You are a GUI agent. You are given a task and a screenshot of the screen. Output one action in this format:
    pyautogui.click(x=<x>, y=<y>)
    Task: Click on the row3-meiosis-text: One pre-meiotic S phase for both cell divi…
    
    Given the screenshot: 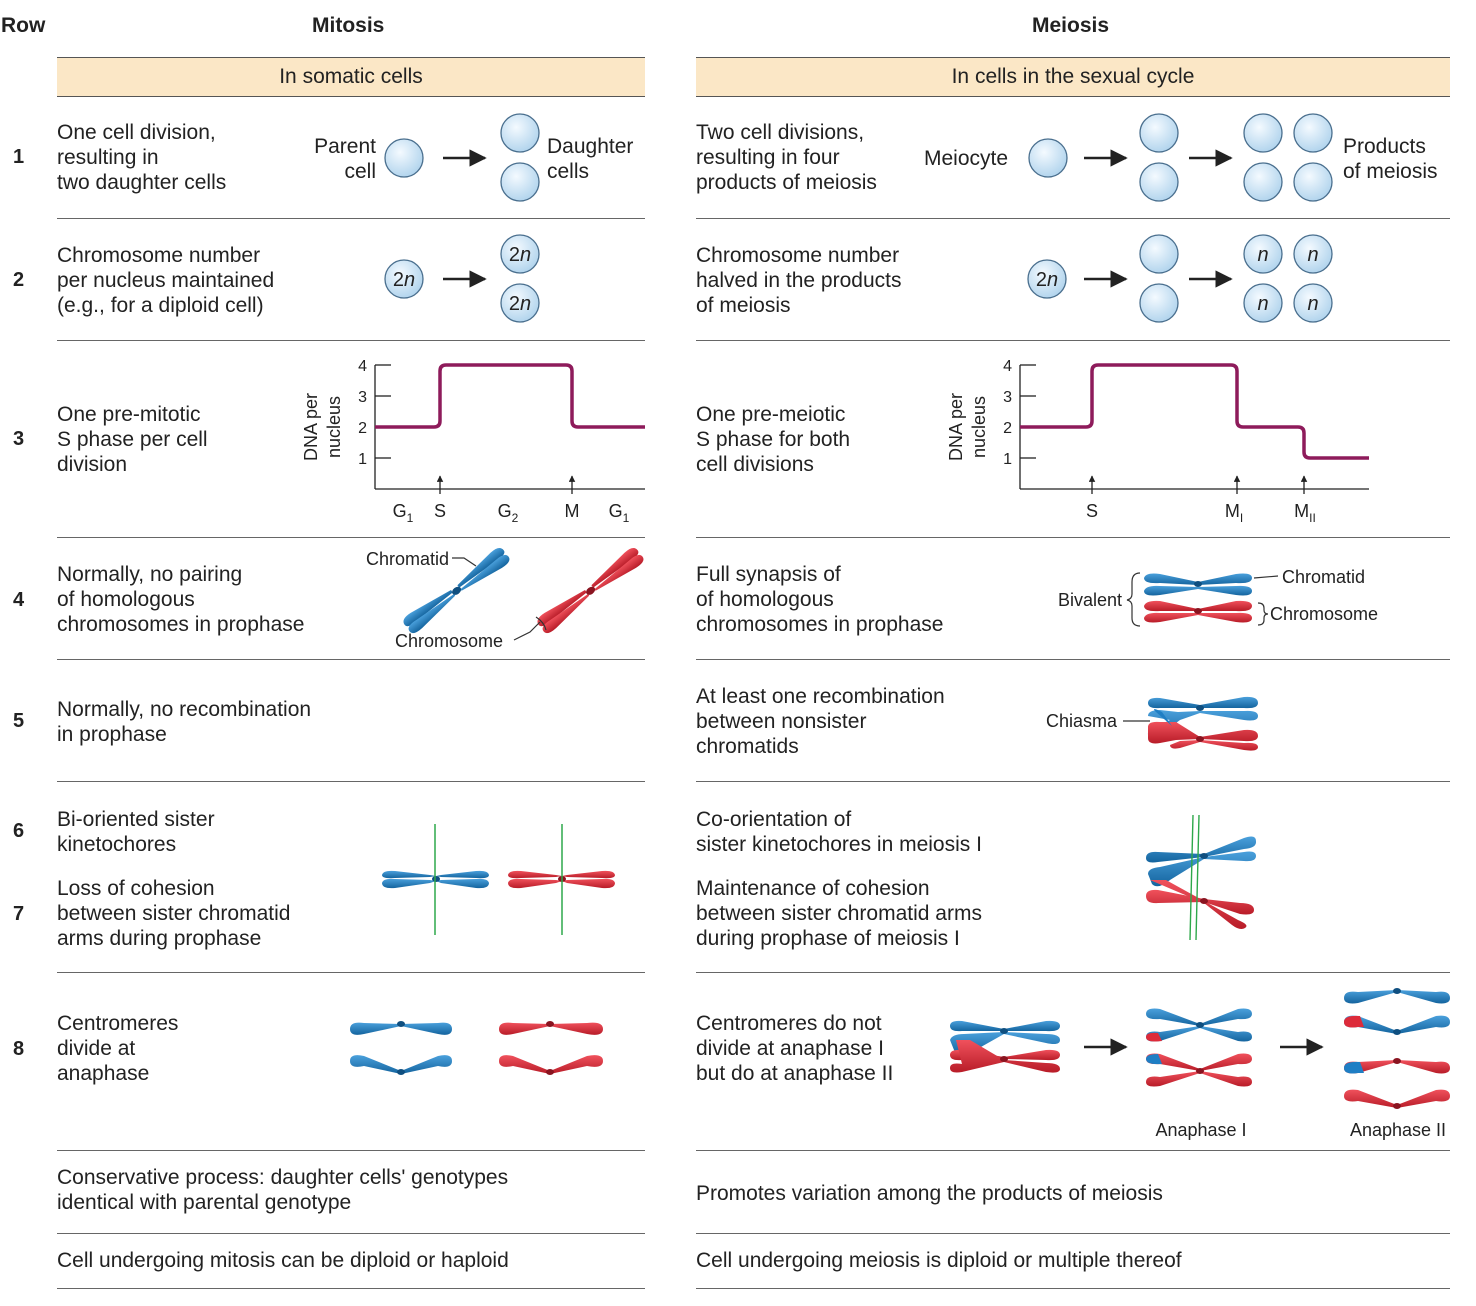 What is the action you would take?
    pyautogui.click(x=773, y=439)
    